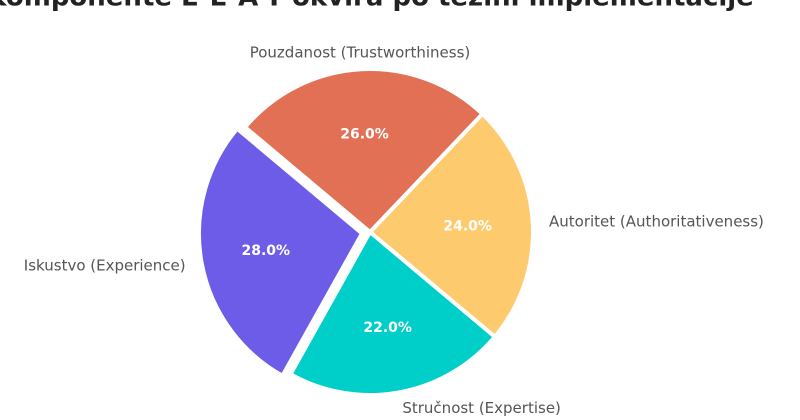  Describe the element at coordinates (364, 134) in the screenshot. I see `value-label: 26.0%` at that location.